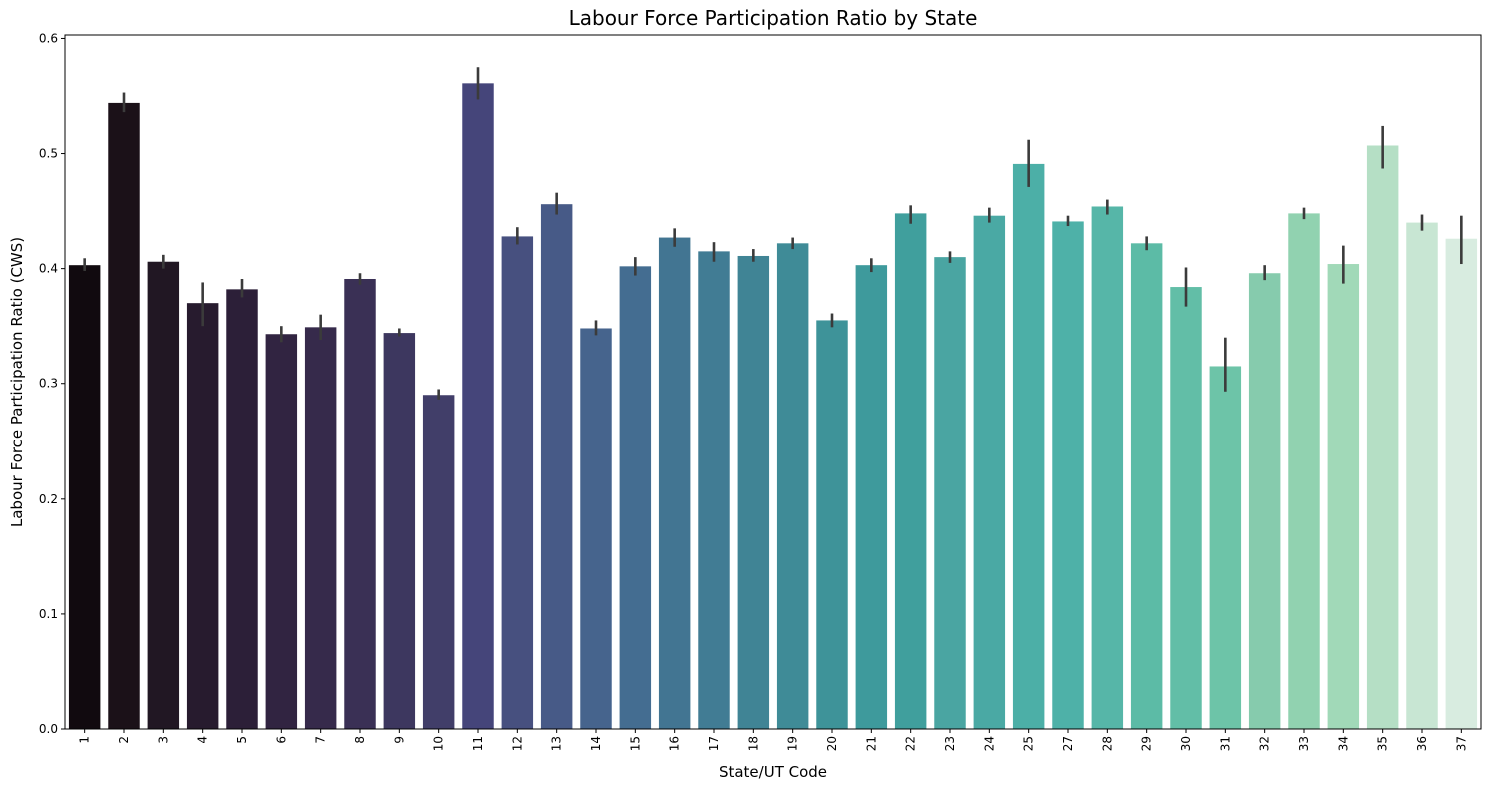 The height and width of the screenshot is (790, 1489). I want to click on x-tick-label-9: 9, so click(399, 740).